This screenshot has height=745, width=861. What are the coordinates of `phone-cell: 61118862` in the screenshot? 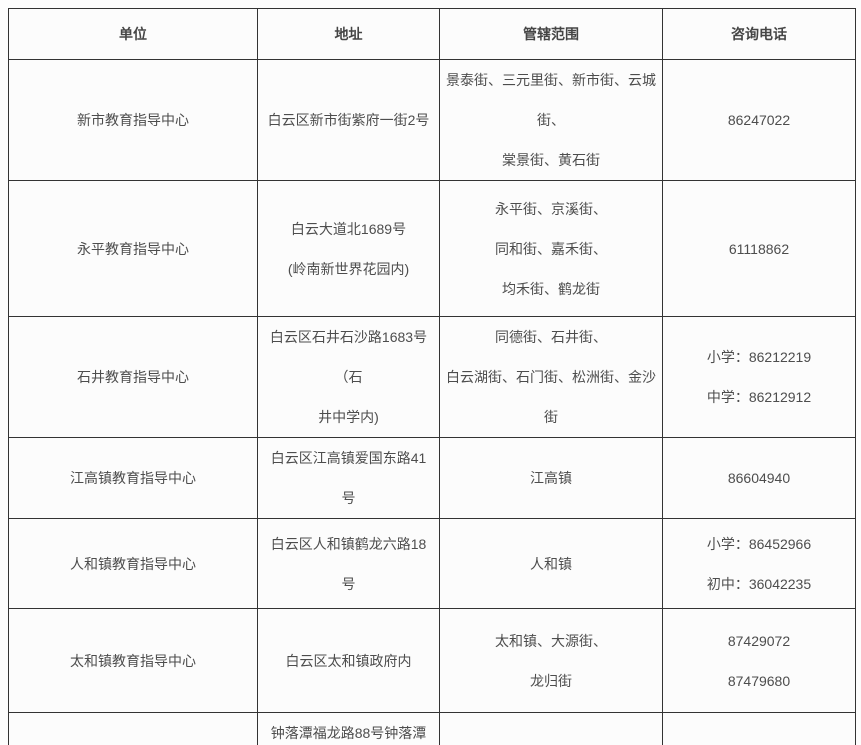 It's located at (759, 248).